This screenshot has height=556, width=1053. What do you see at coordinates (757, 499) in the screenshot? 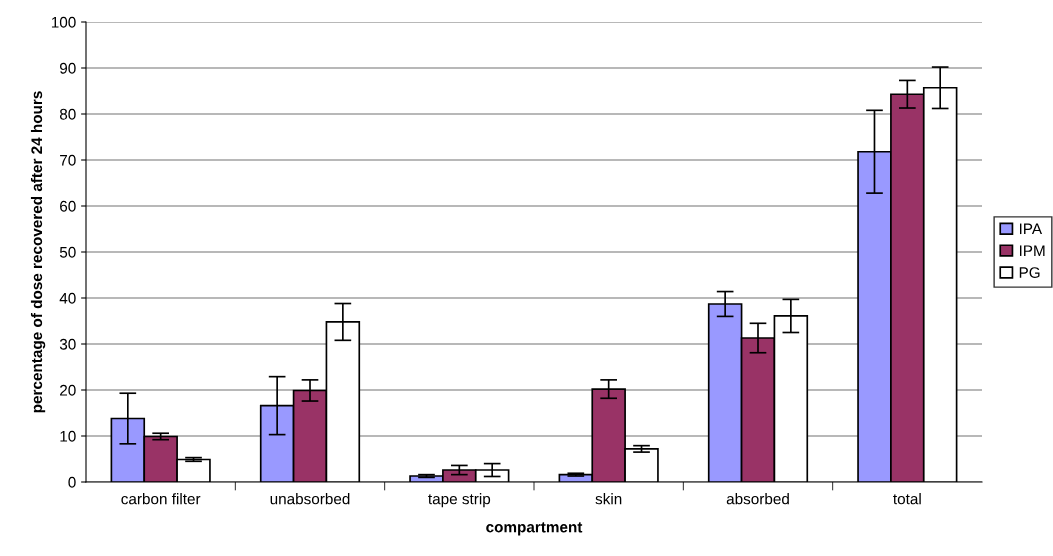
I see `x-tick-label: absorbed` at bounding box center [757, 499].